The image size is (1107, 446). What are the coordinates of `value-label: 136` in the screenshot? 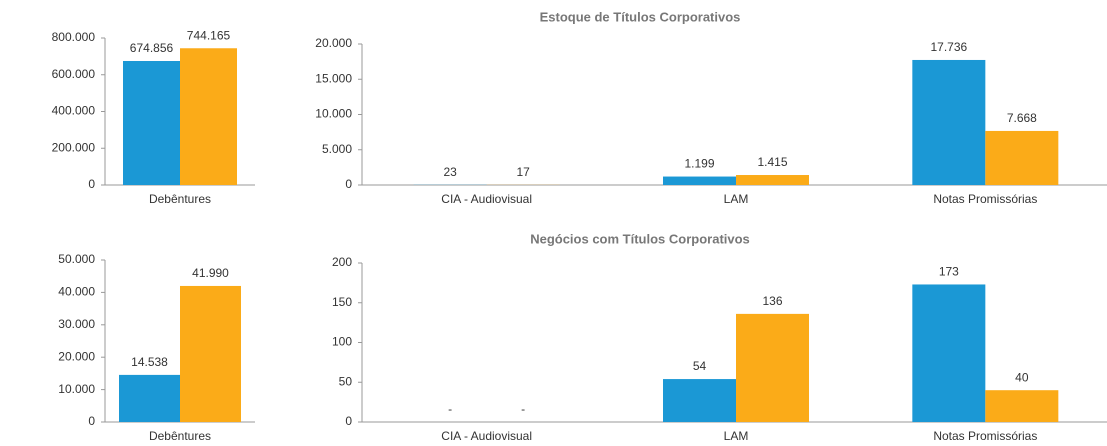 It's located at (772, 301).